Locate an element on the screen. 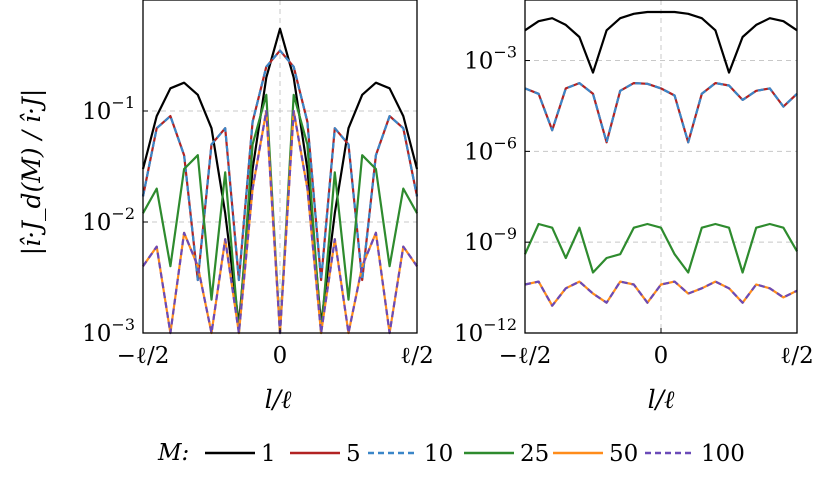  legend: M: 1 5 10 25 50 100 is located at coordinates (451, 453).